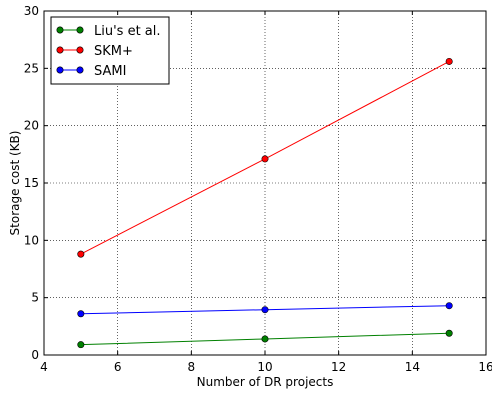  I want to click on legend-label: SKM+, so click(113, 51).